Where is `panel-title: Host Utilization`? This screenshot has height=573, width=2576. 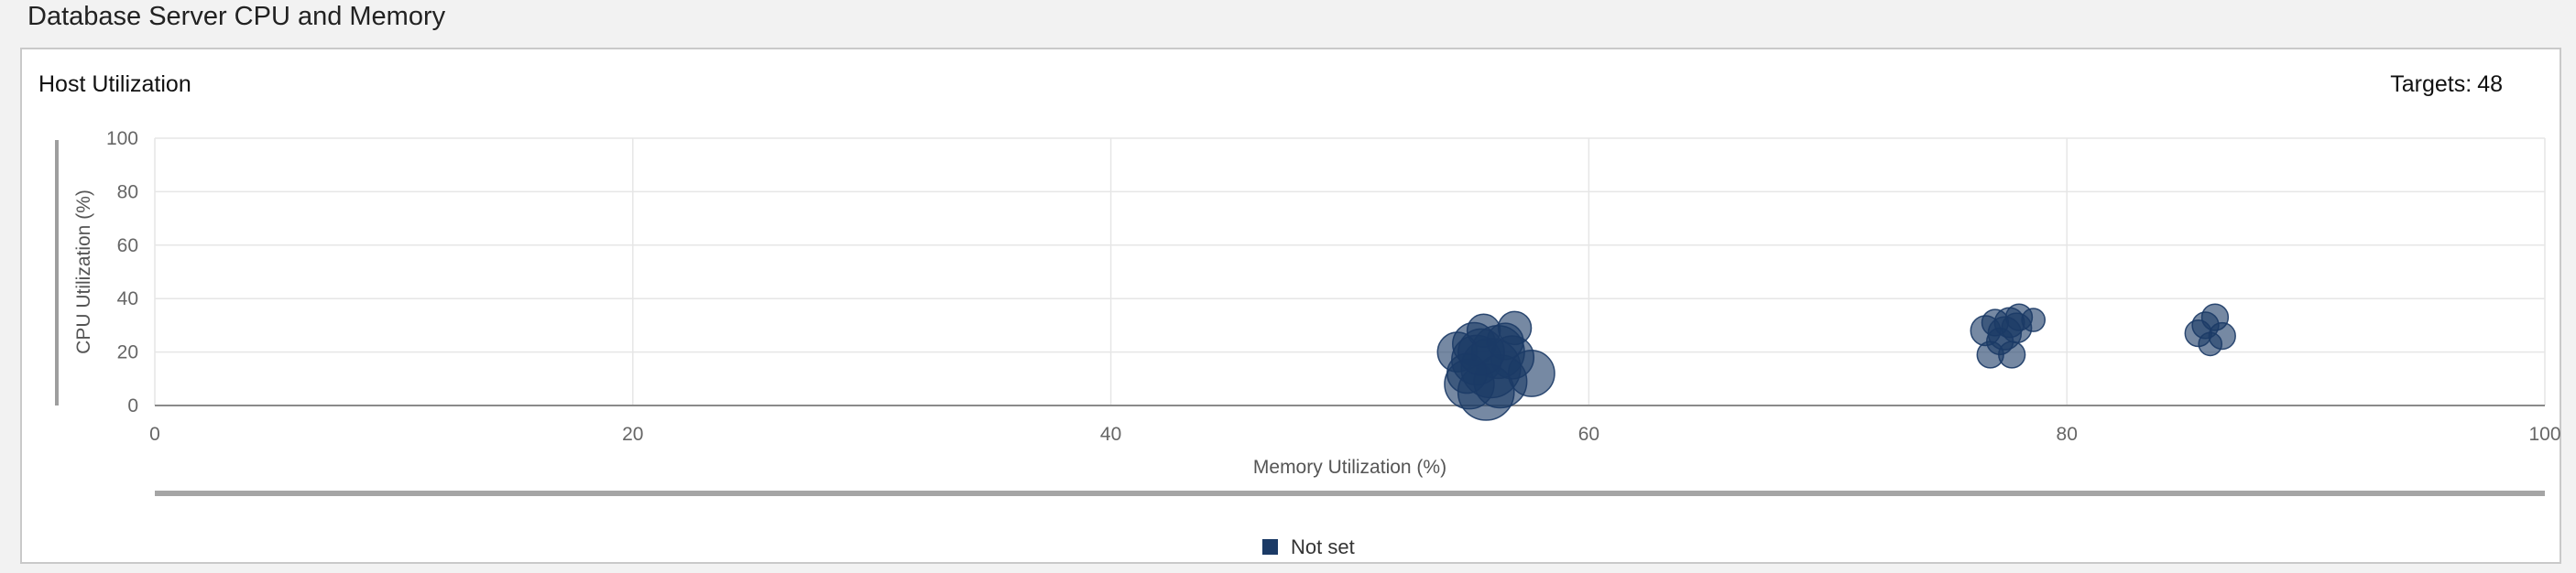 panel-title: Host Utilization is located at coordinates (115, 84).